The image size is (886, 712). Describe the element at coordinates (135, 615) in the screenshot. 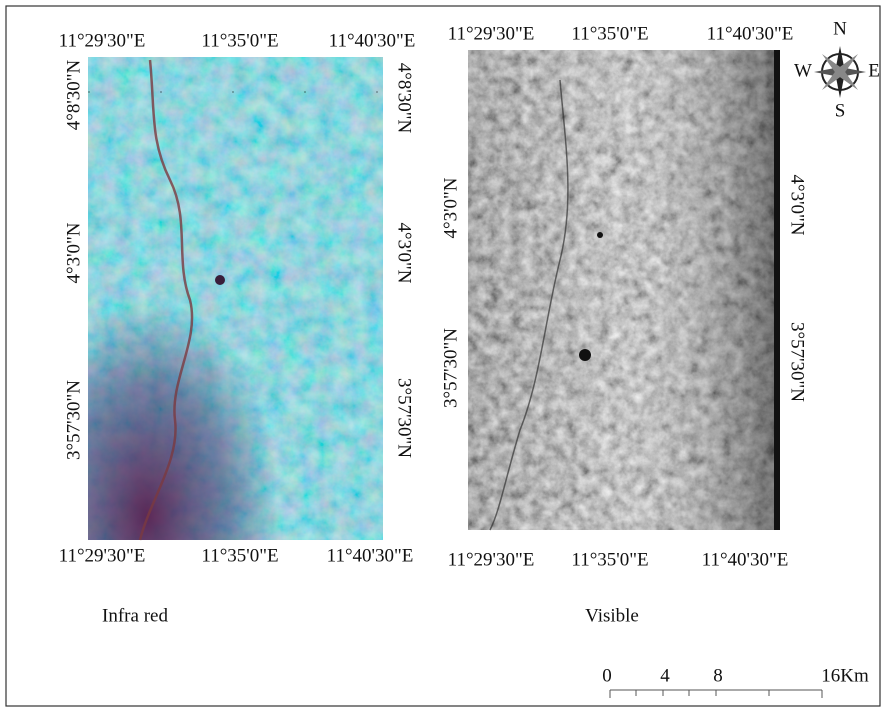

I see `caption: Infra red` at that location.